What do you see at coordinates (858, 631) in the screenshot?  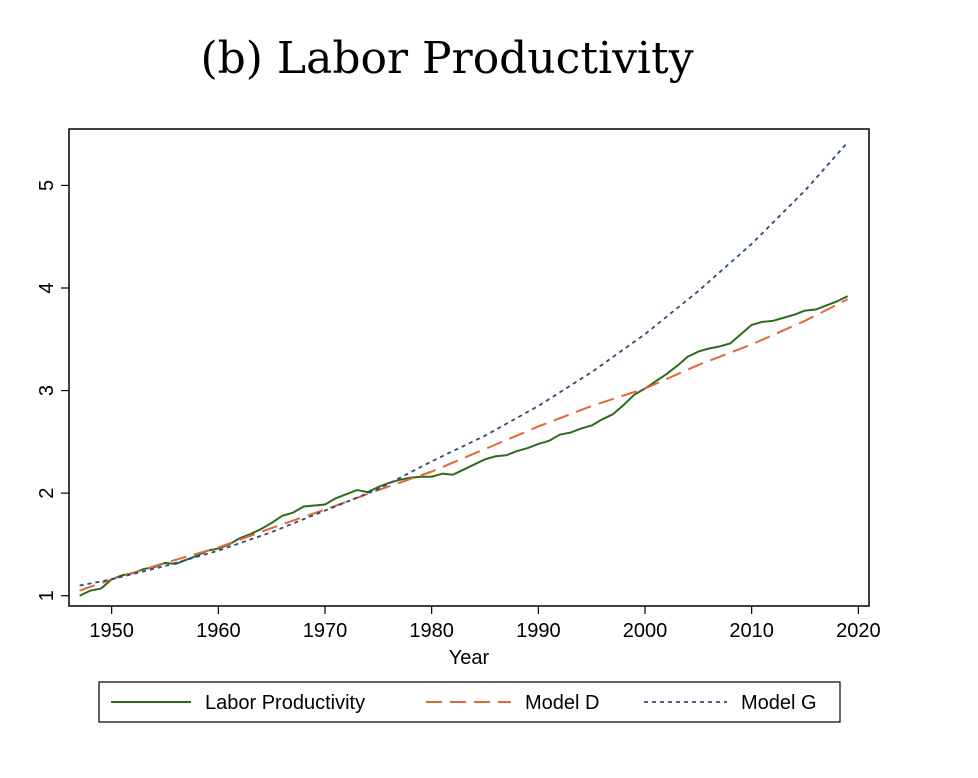 I see `x-tick-label: 2020` at bounding box center [858, 631].